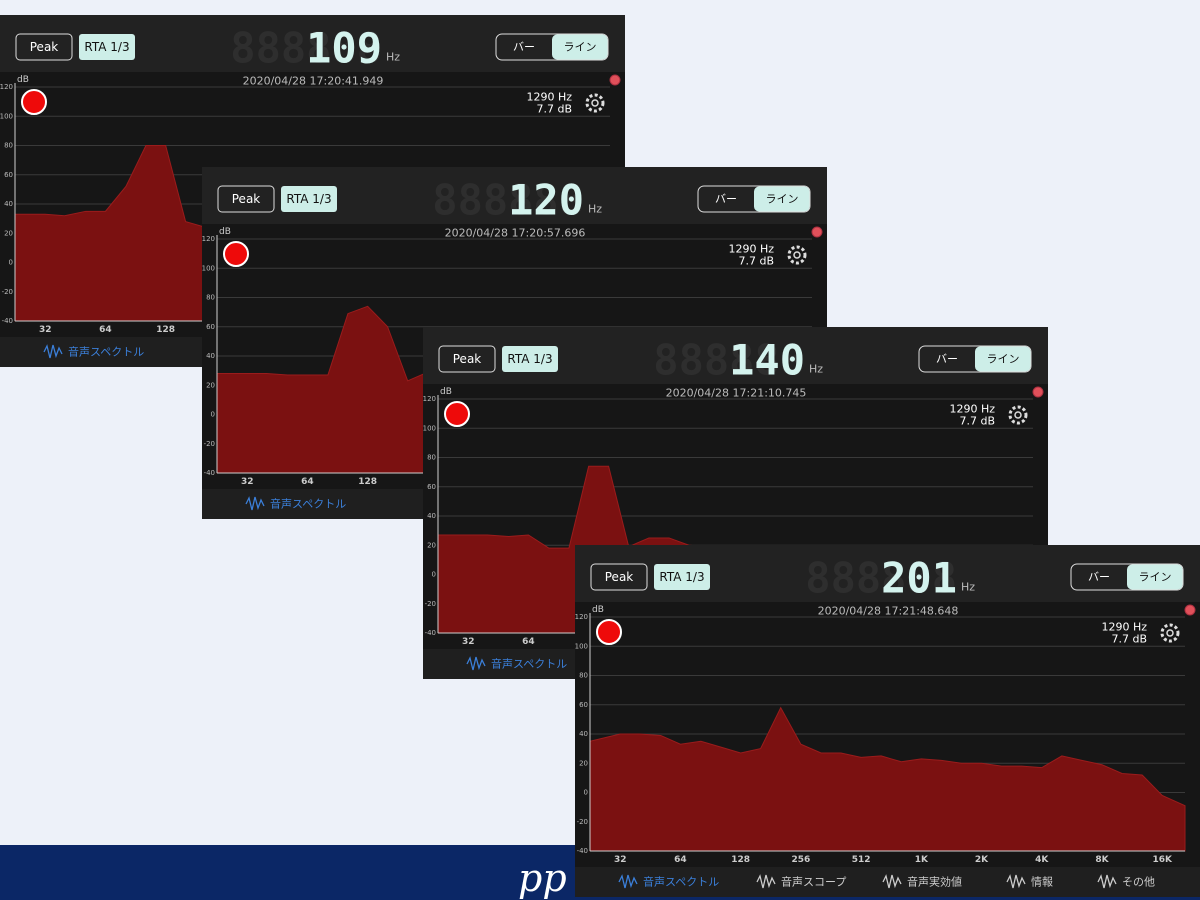  I want to click on x-tick-label: 4K, so click(1042, 860).